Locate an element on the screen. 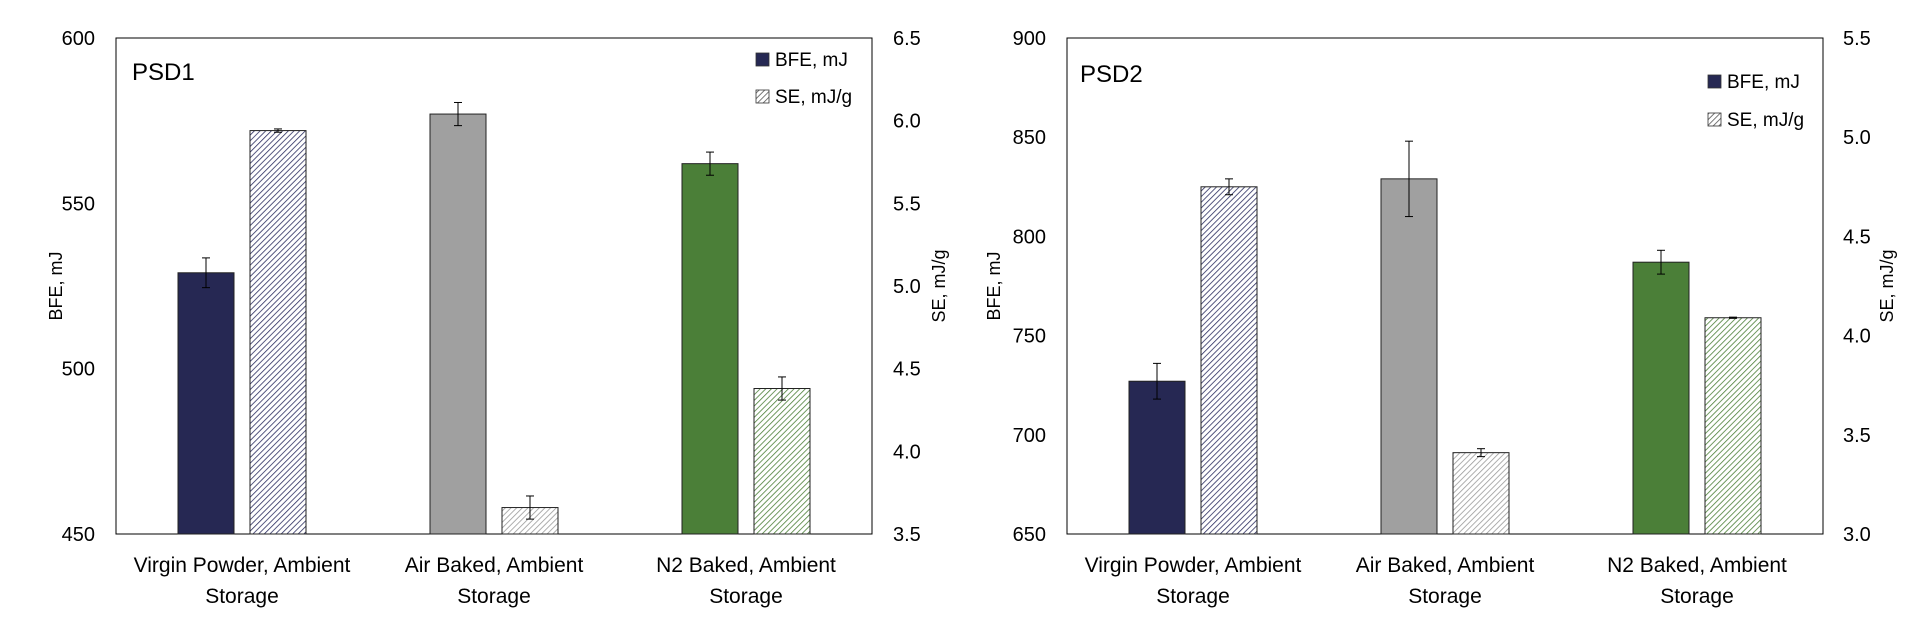  left-axis-tick-label: 600 is located at coordinates (78, 39).